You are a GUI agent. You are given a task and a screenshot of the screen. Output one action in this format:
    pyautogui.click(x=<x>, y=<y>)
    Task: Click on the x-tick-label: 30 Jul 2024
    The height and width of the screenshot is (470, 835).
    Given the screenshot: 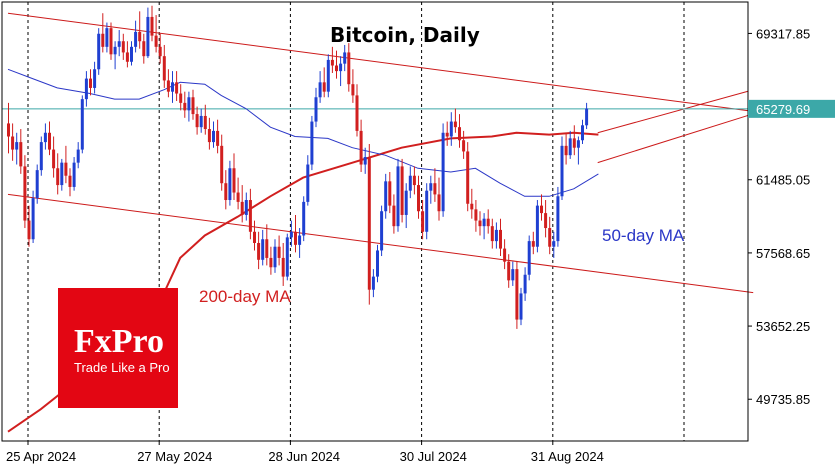 What is the action you would take?
    pyautogui.click(x=433, y=456)
    